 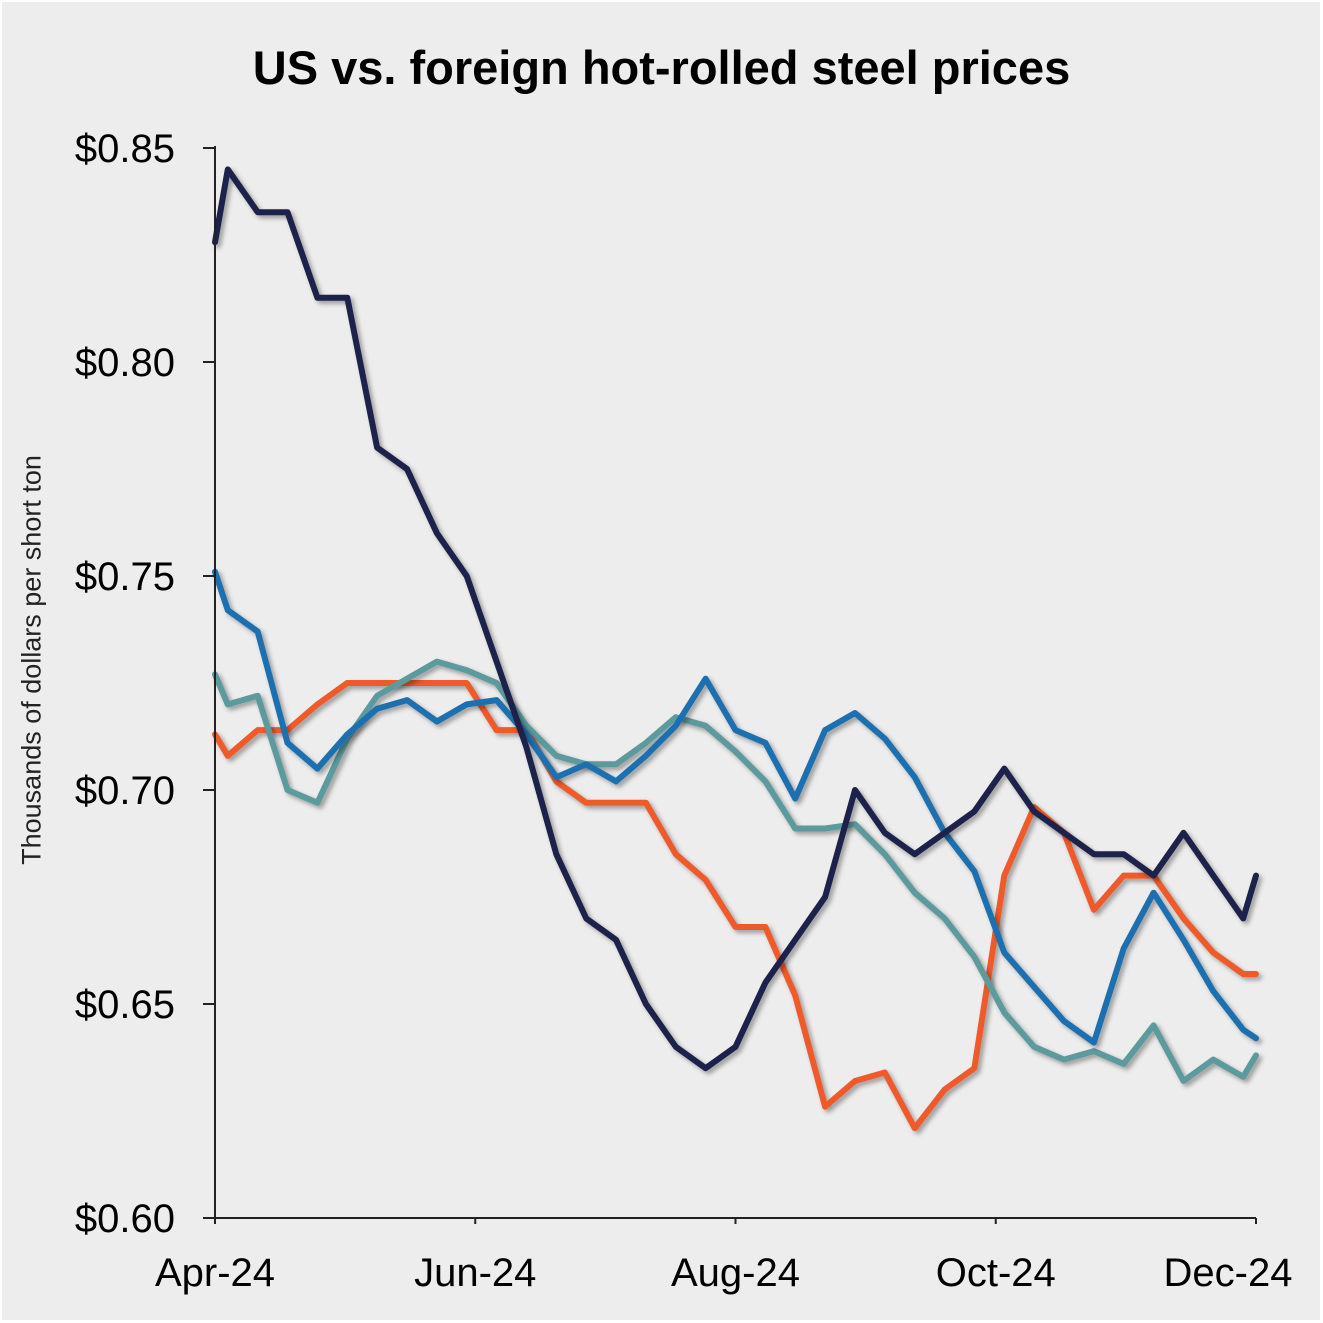 I want to click on y-tick-label: $0.60, so click(x=125, y=1219).